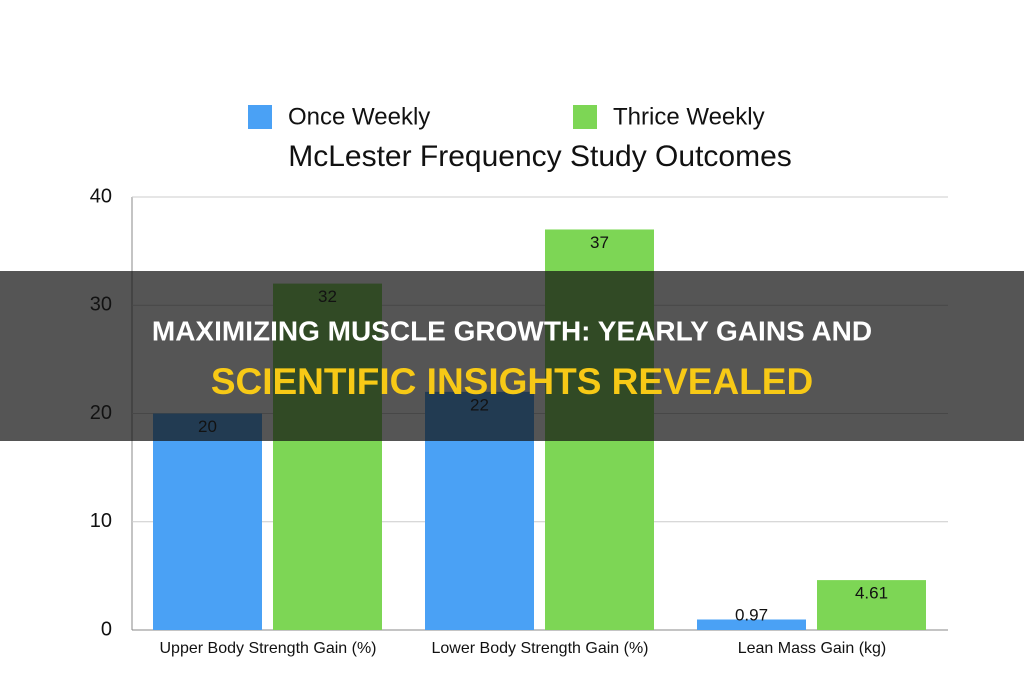 The height and width of the screenshot is (680, 1024). I want to click on x-tick-label: Lower Body Strength Gain (%), so click(540, 648).